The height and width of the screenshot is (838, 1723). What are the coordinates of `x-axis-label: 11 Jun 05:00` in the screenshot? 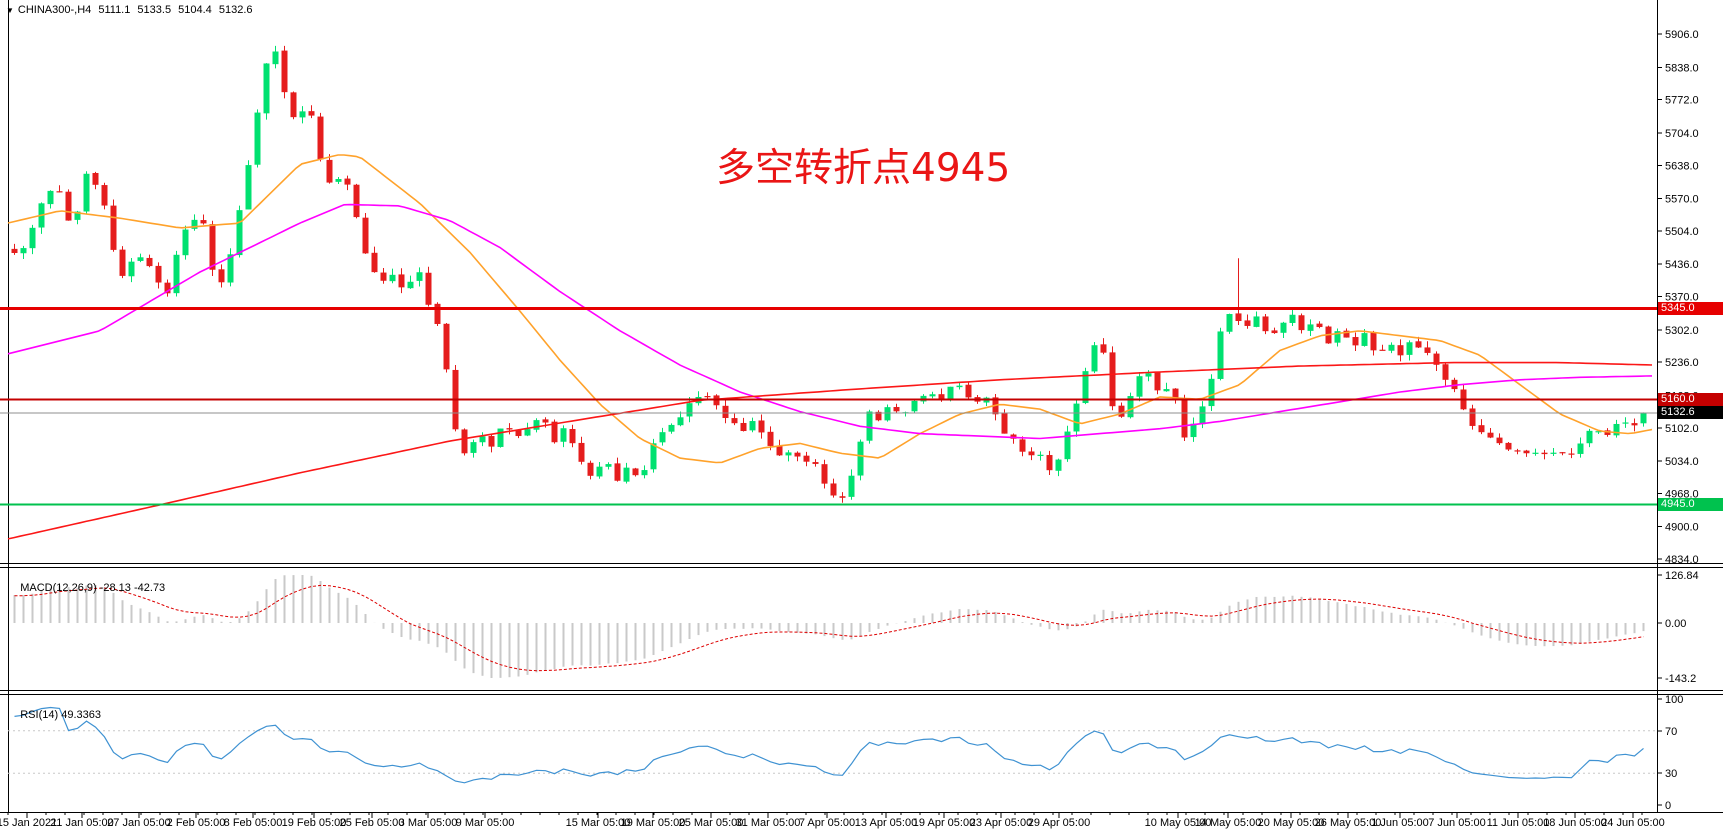 It's located at (1518, 823).